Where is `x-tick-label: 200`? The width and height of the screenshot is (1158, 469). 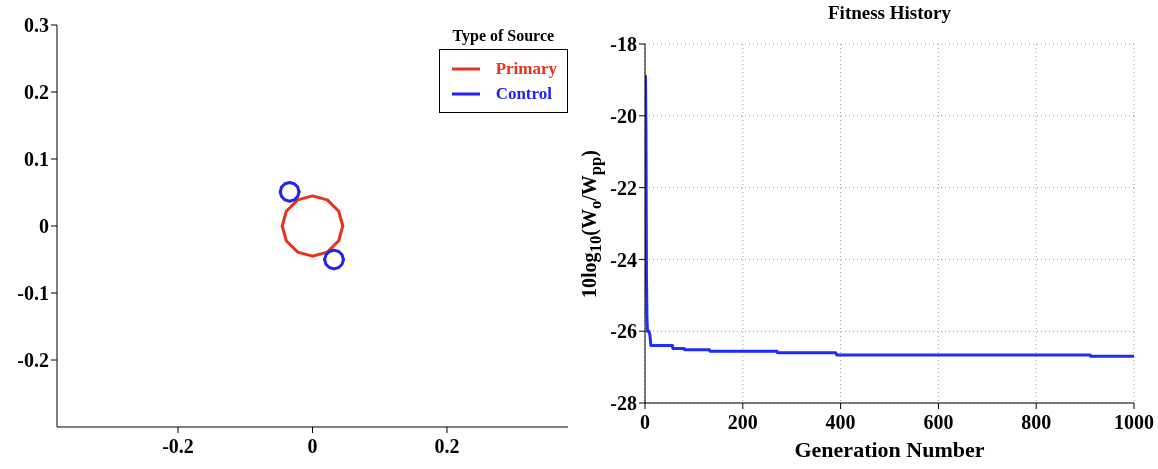
x-tick-label: 200 is located at coordinates (742, 422).